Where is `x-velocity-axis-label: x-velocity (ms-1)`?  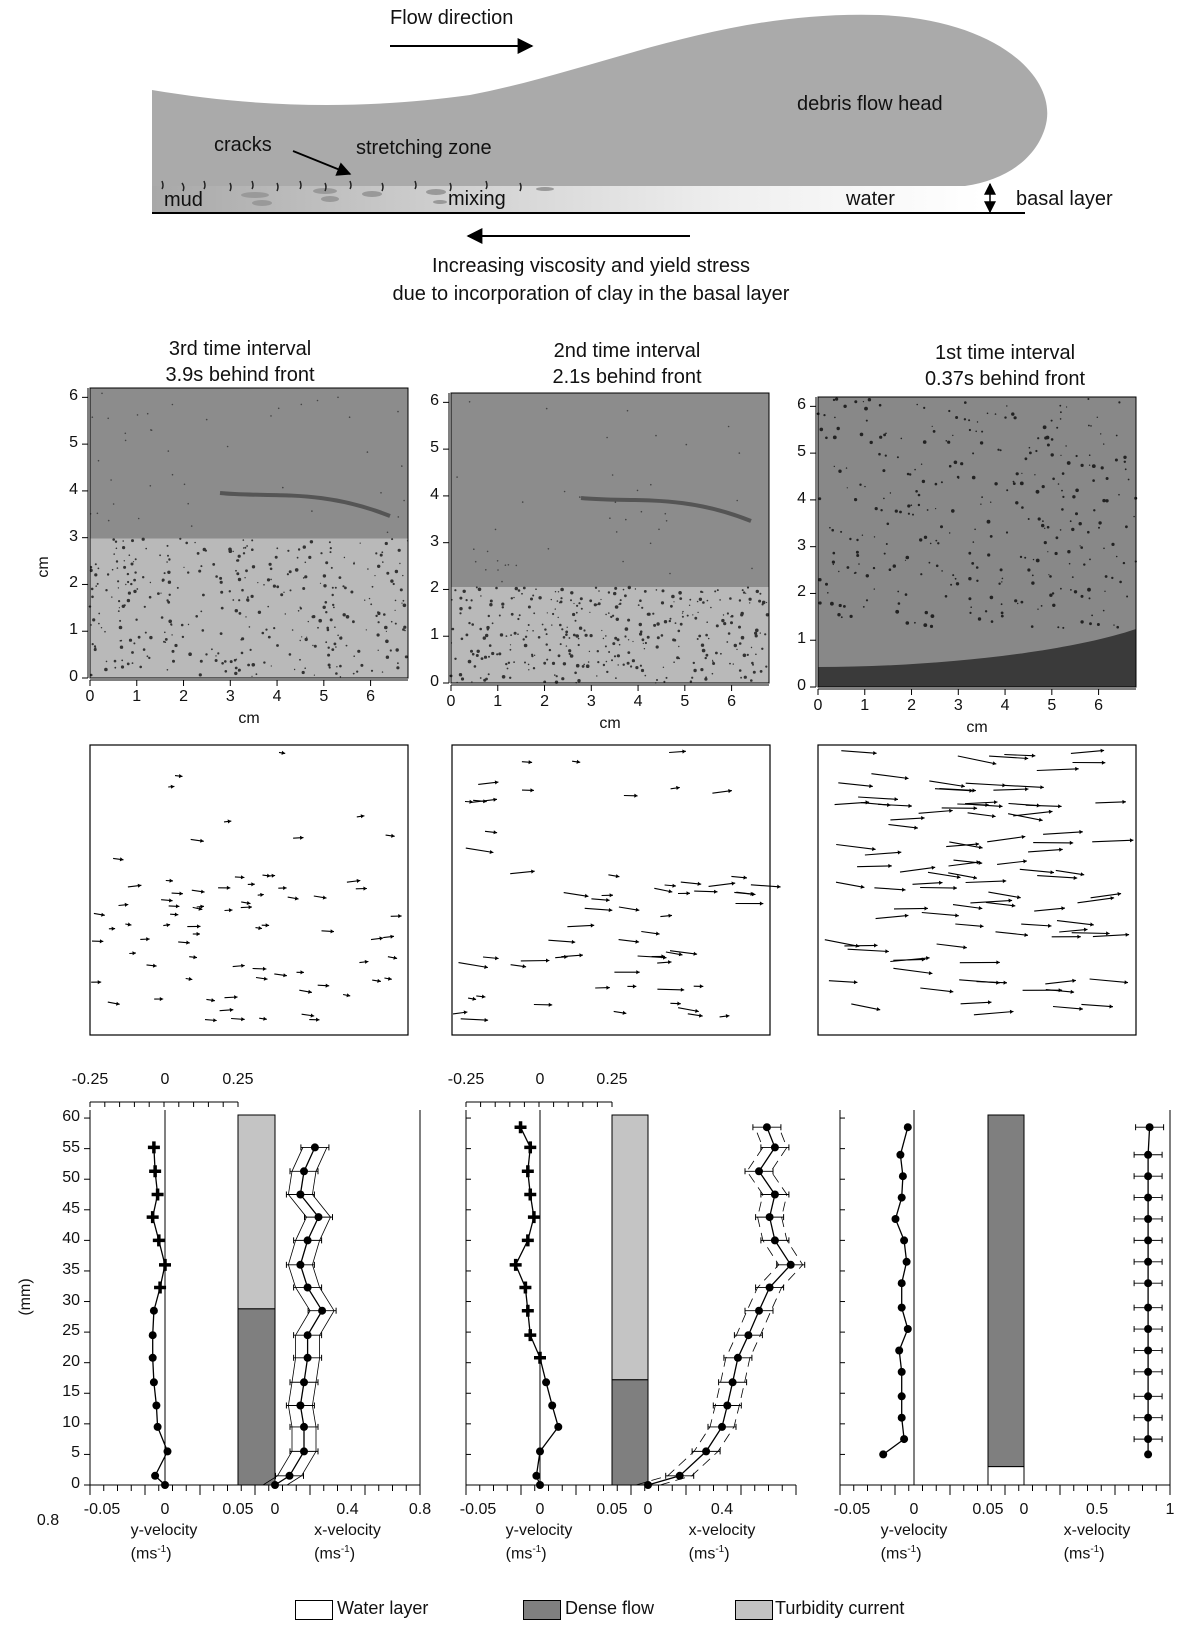 x-velocity-axis-label: x-velocity (ms-1) is located at coordinates (347, 1542).